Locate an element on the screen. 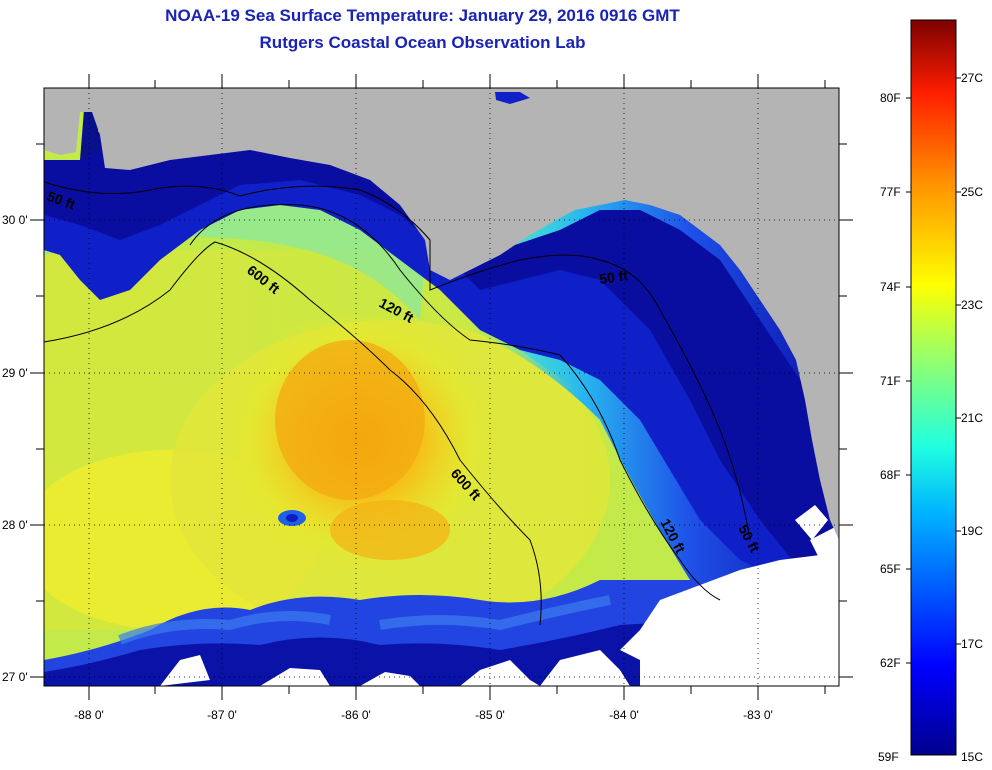  colorbar is located at coordinates (933, 387).